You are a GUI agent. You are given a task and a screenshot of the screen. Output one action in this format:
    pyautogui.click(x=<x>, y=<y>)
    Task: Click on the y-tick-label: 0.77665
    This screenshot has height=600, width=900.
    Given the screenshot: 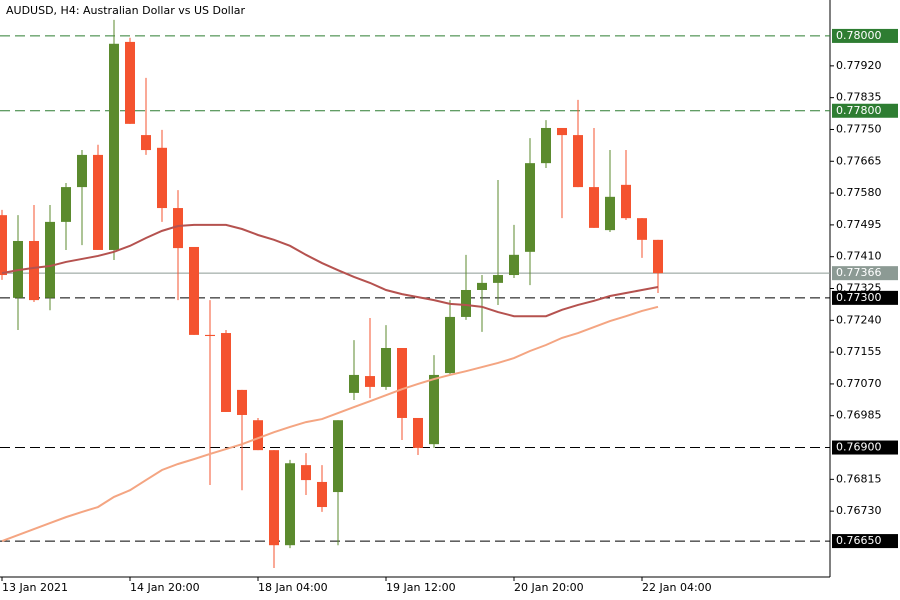 What is the action you would take?
    pyautogui.click(x=859, y=160)
    